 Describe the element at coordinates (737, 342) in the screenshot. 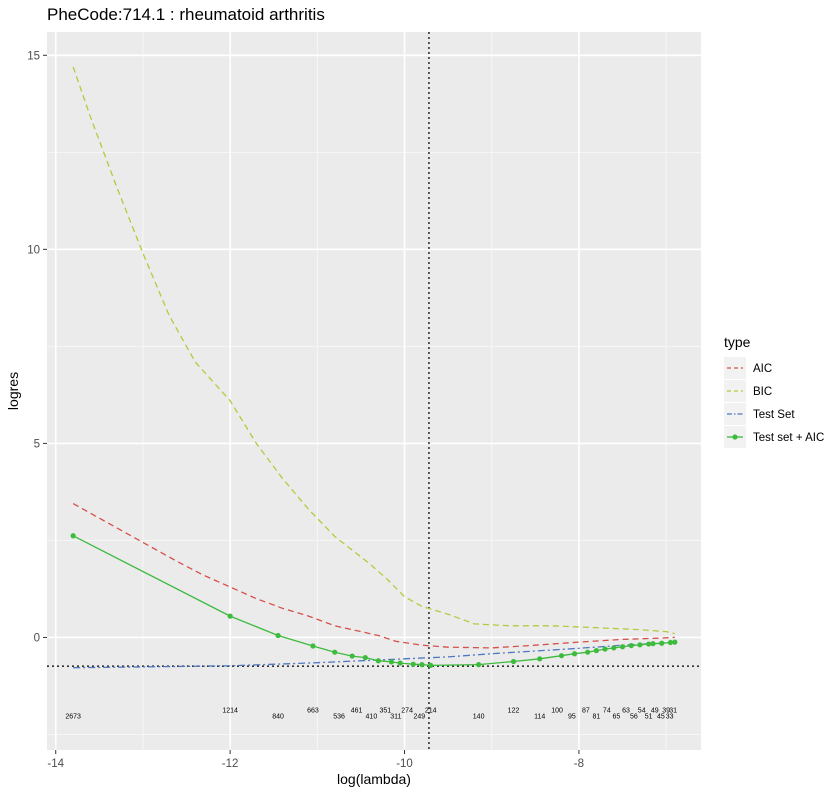

I see `legend-title: type` at that location.